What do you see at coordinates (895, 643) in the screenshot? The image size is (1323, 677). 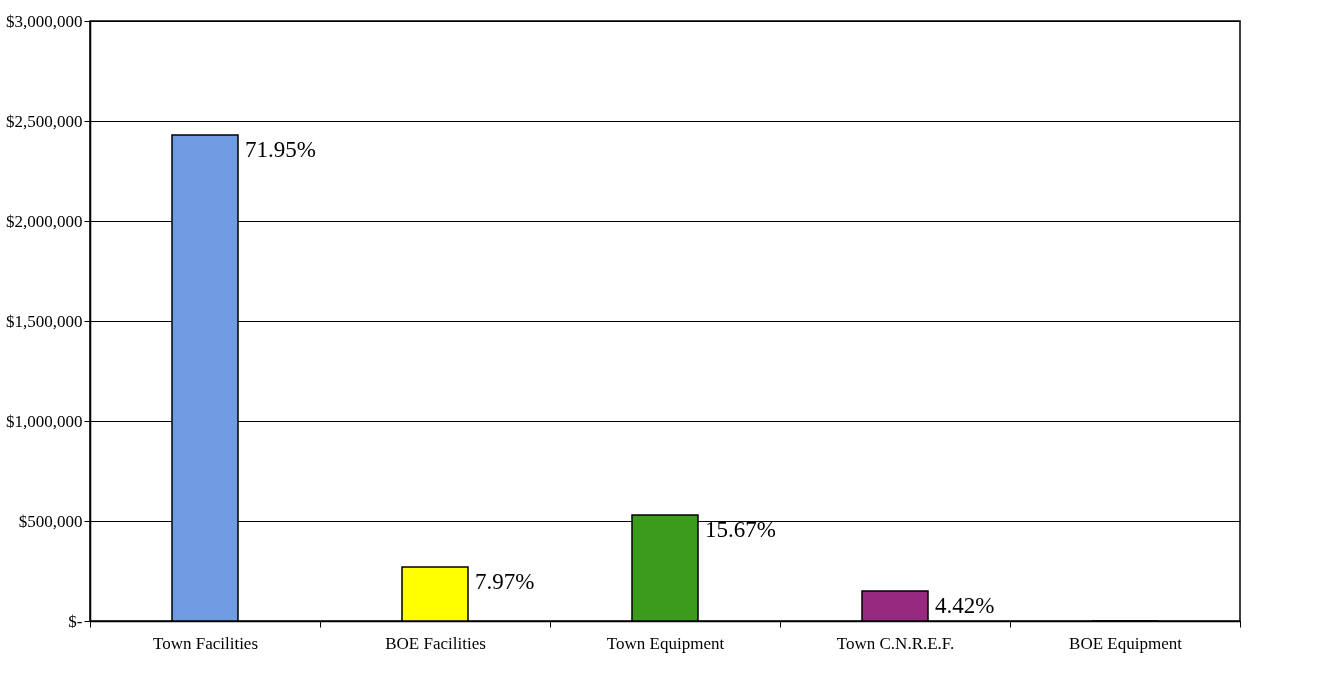 I see `x-tick-label: Town C.N.R.E.F.` at bounding box center [895, 643].